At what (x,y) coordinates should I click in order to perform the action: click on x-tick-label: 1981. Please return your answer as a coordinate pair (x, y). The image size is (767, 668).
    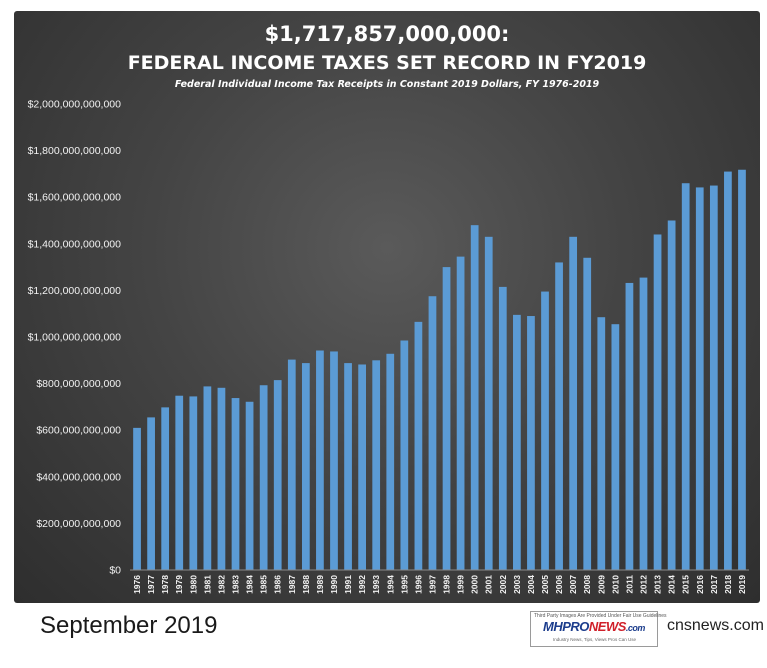
    Looking at the image, I should click on (207, 584).